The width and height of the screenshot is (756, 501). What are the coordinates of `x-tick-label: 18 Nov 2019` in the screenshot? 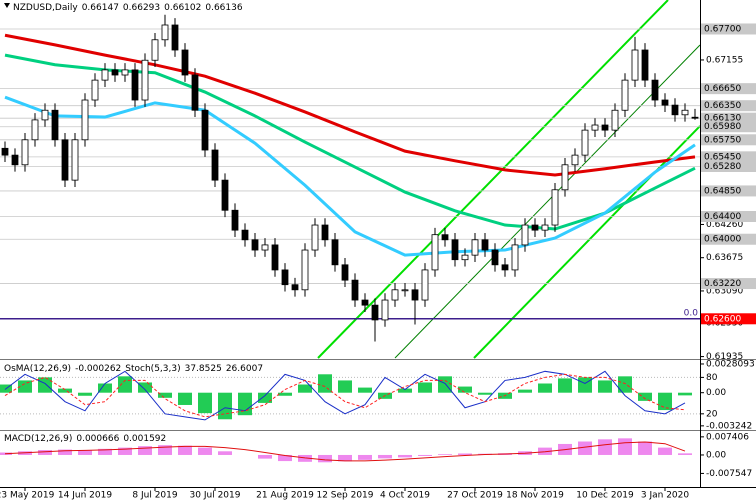 It's located at (535, 496).